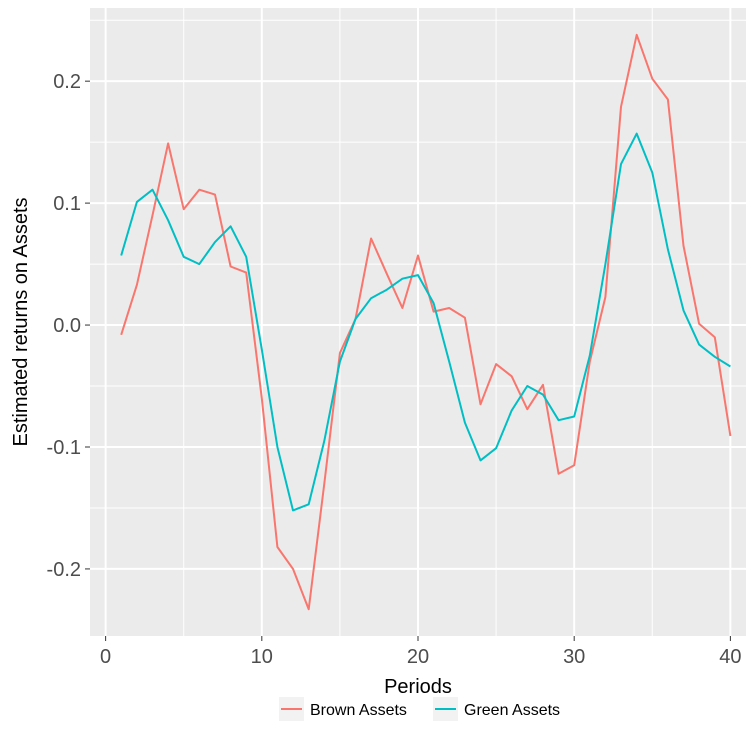 The image size is (756, 749). I want to click on x-axis-title: Periods, so click(418, 687).